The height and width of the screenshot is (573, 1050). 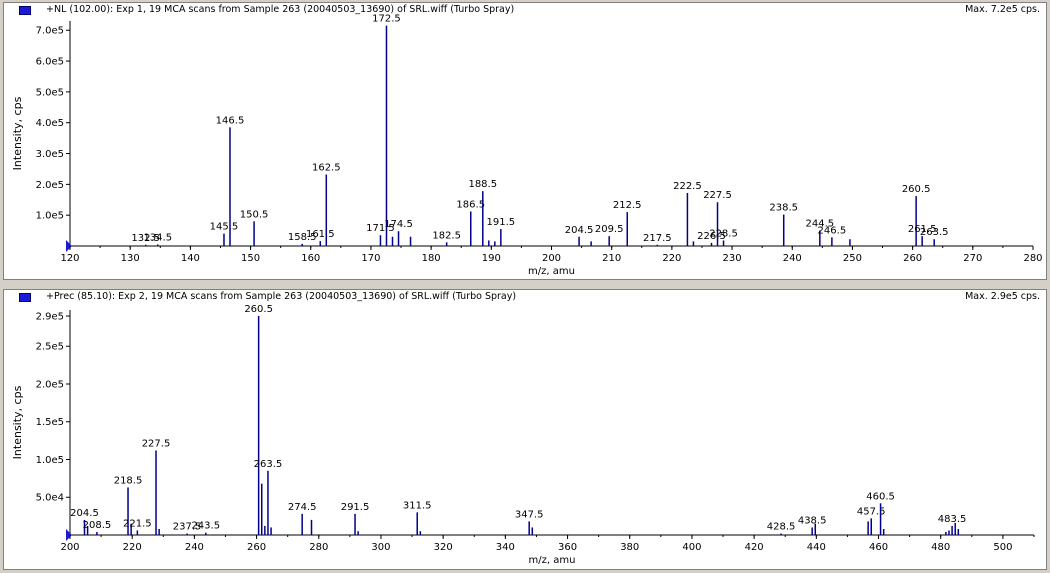 What do you see at coordinates (781, 526) in the screenshot?
I see `peak-label: 428.5` at bounding box center [781, 526].